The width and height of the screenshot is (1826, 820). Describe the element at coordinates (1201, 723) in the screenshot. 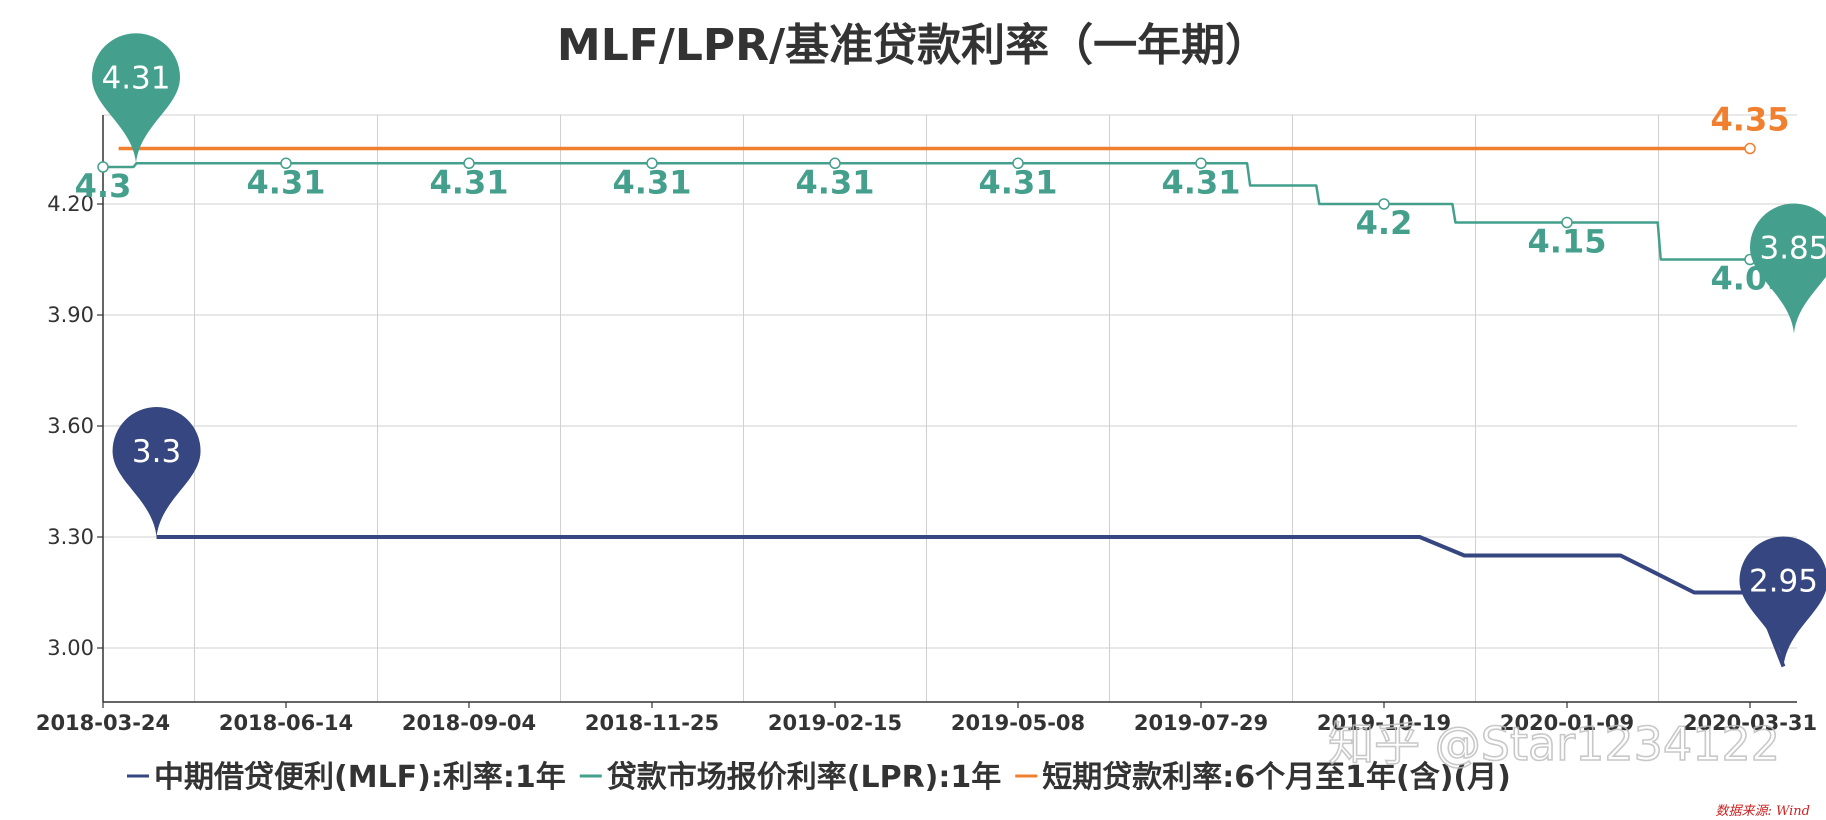

I see `x-tick-label: 2019-07-29` at that location.